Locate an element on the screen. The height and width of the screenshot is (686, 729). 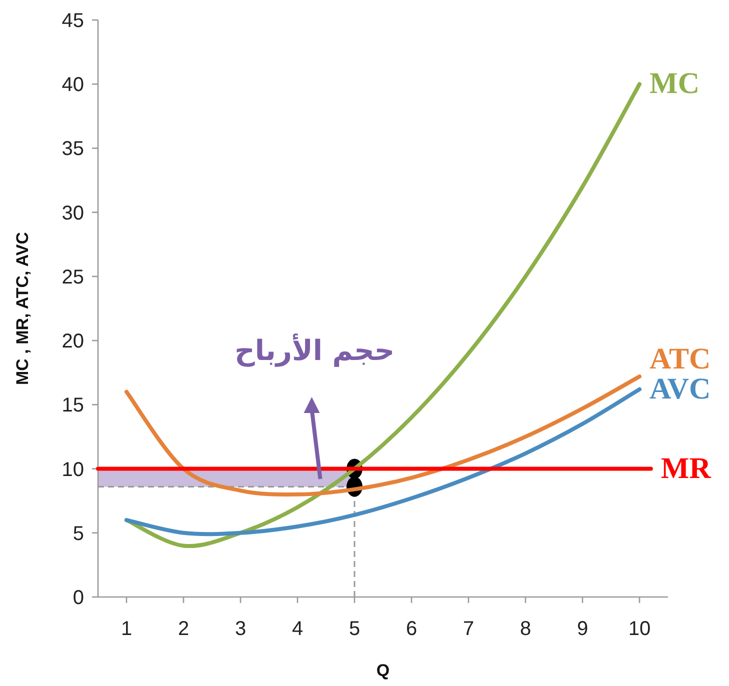
y-tick-label: 40 is located at coordinates (73, 85).